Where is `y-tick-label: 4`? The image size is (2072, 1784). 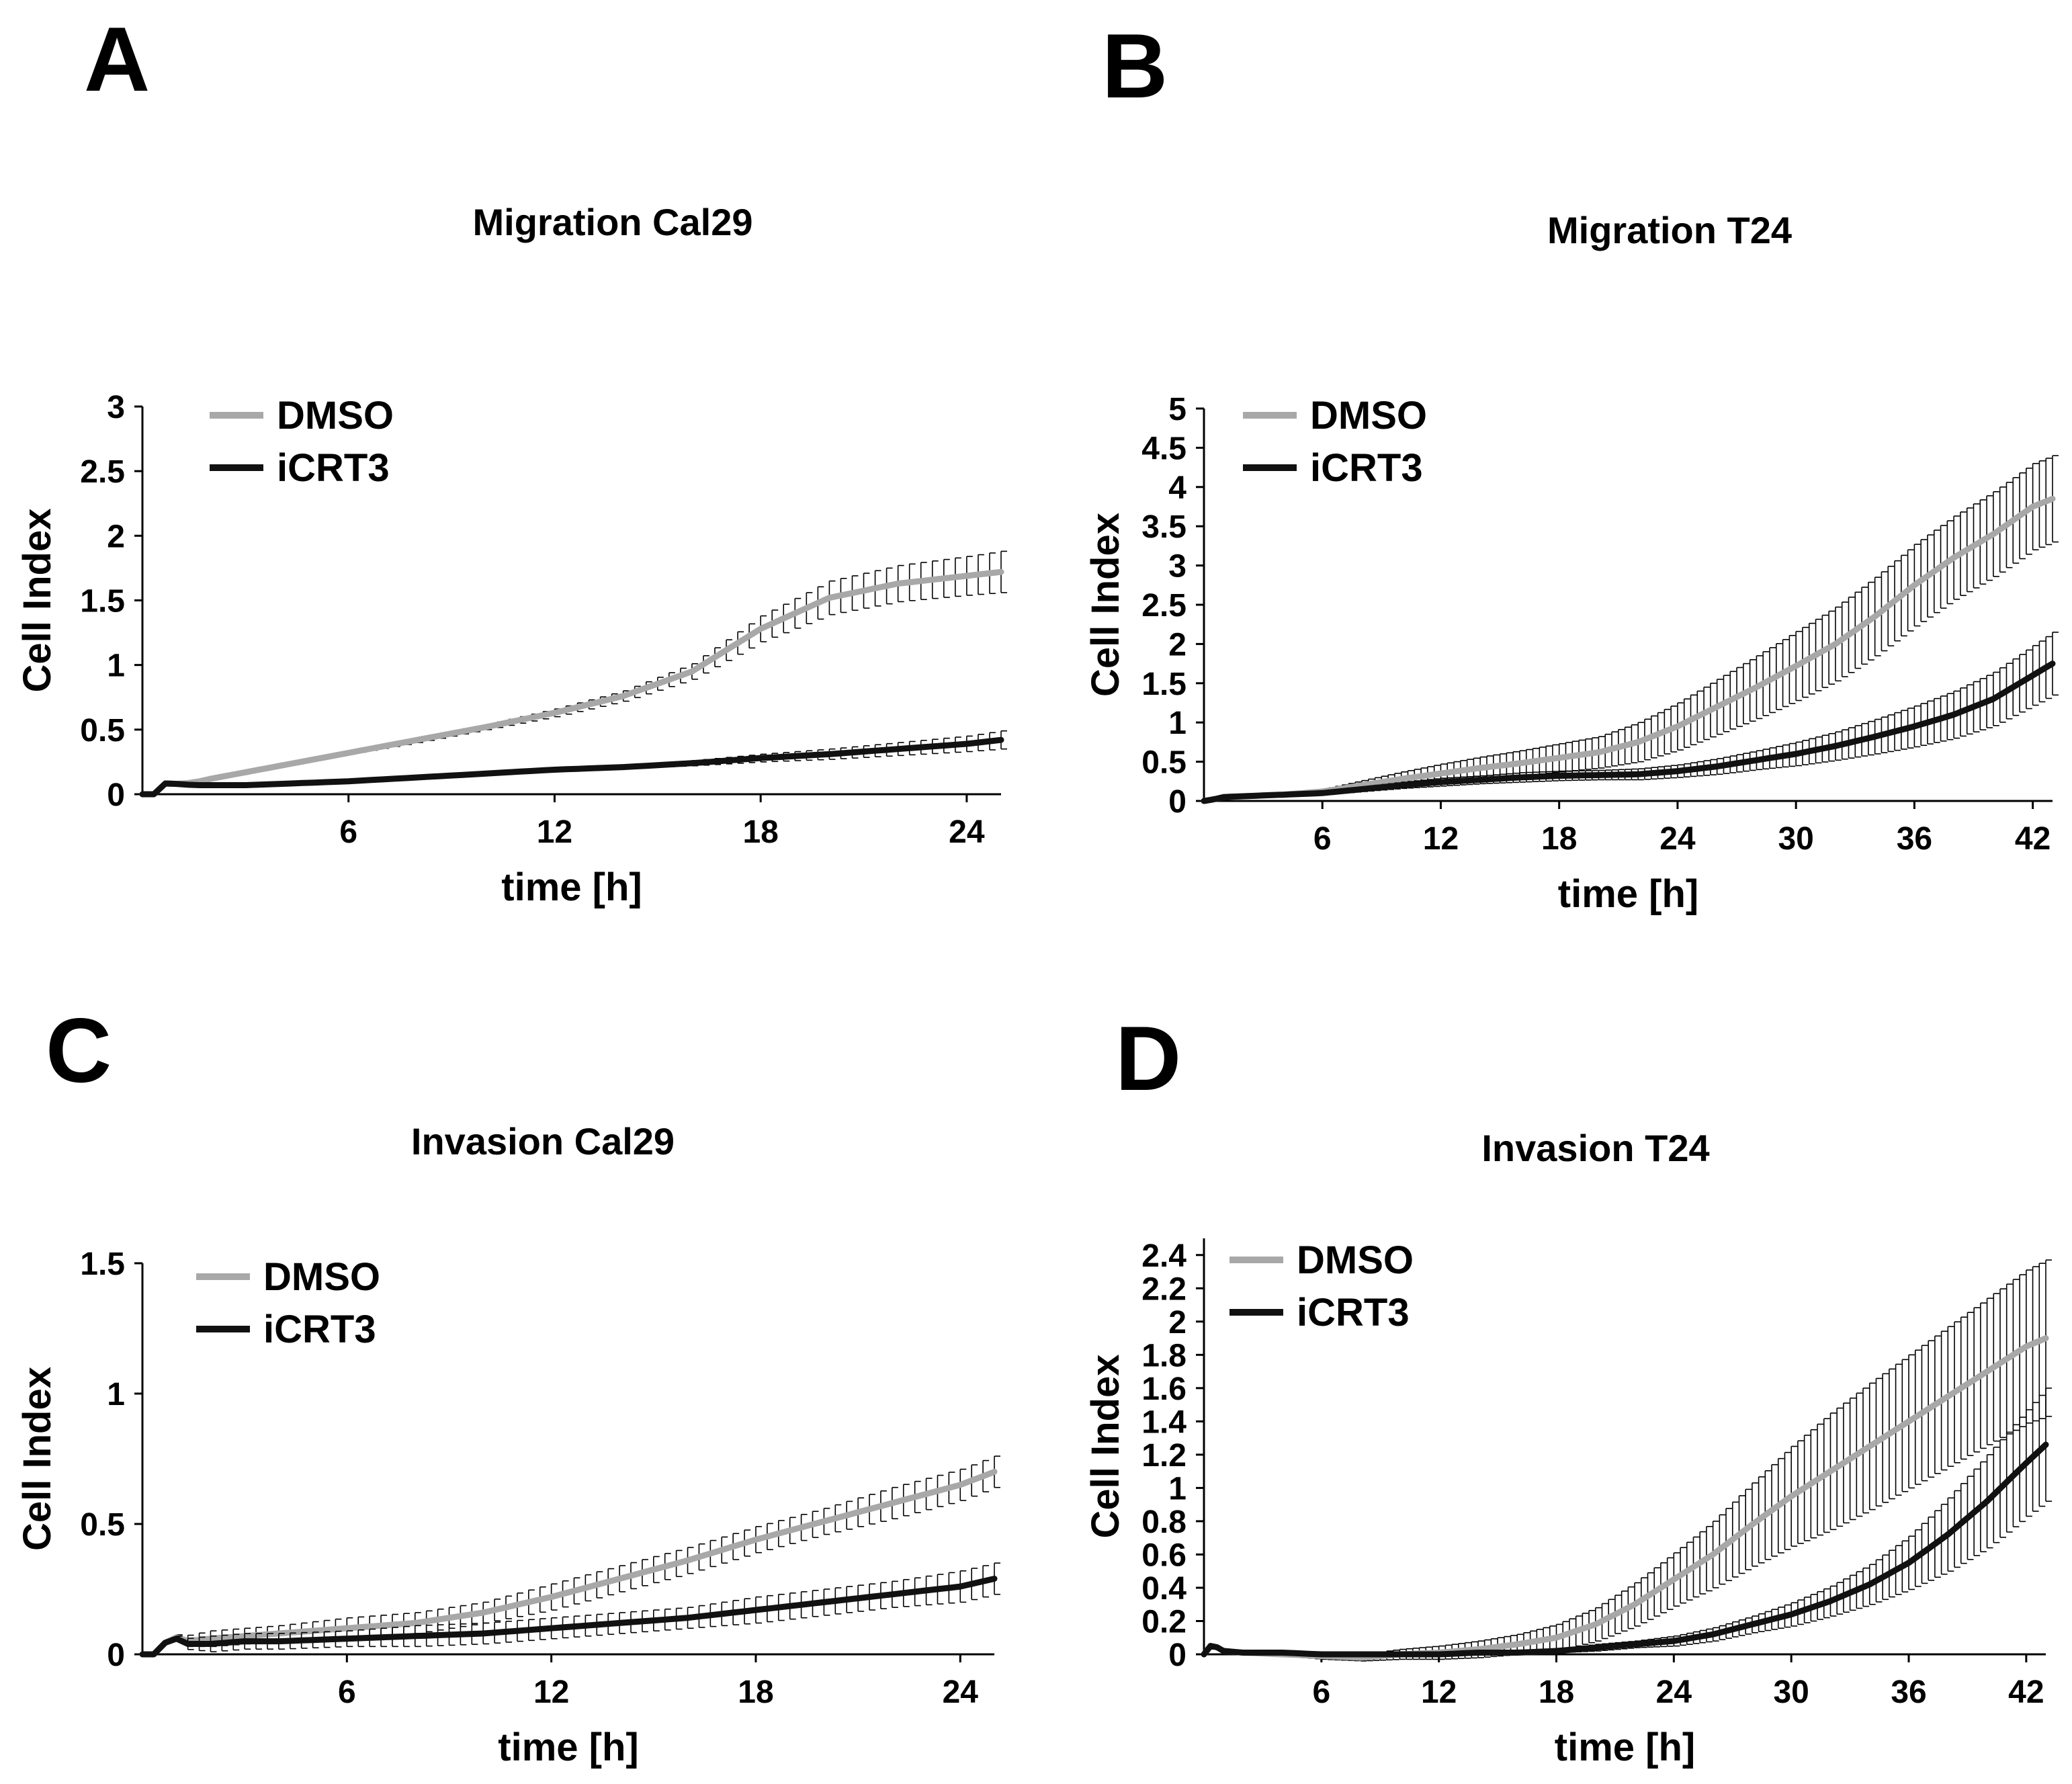 y-tick-label: 4 is located at coordinates (1177, 488).